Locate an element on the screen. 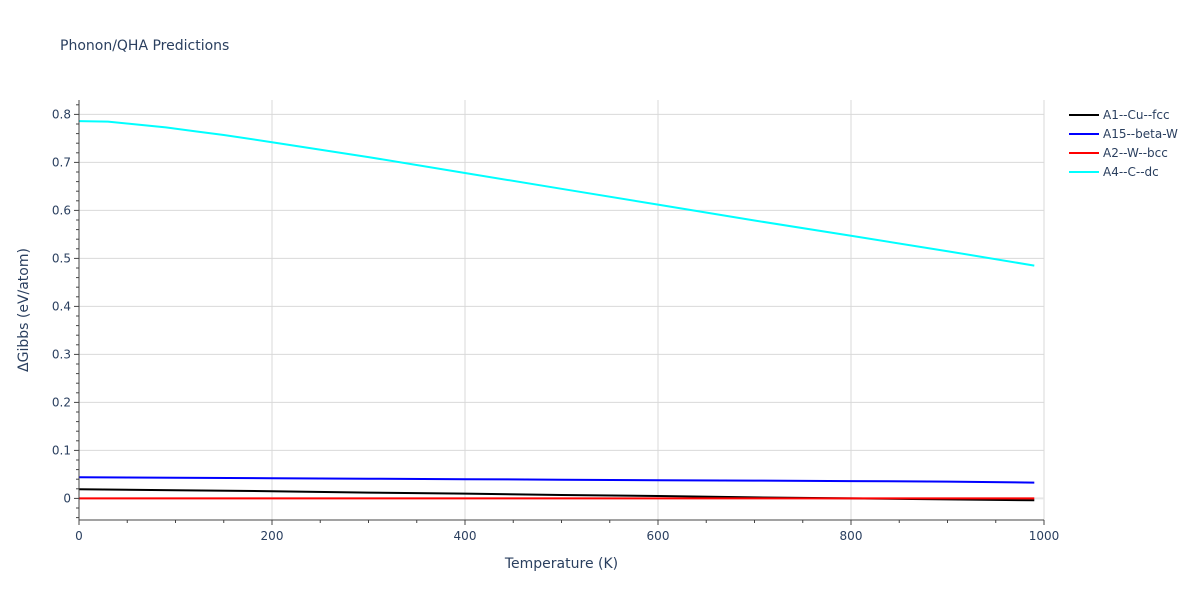 The width and height of the screenshot is (1200, 600). x-tick-label: 0 is located at coordinates (79, 536).